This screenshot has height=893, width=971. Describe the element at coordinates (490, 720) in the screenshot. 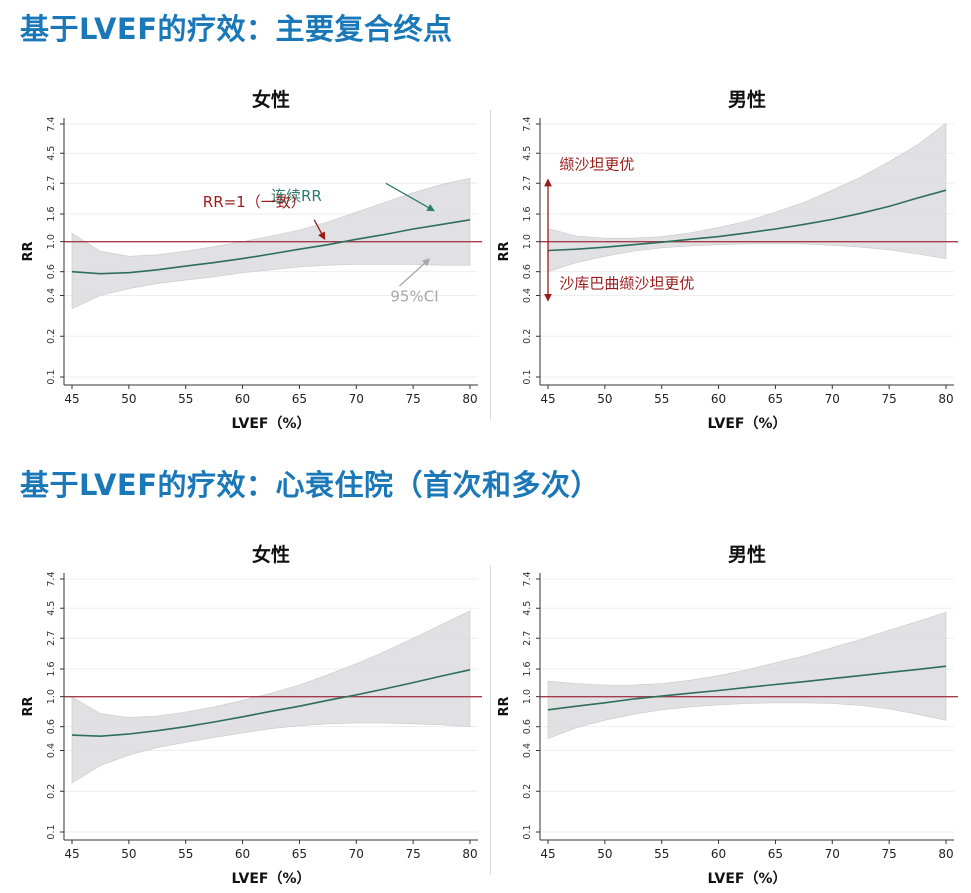

I see `panel-divider-bottom` at that location.